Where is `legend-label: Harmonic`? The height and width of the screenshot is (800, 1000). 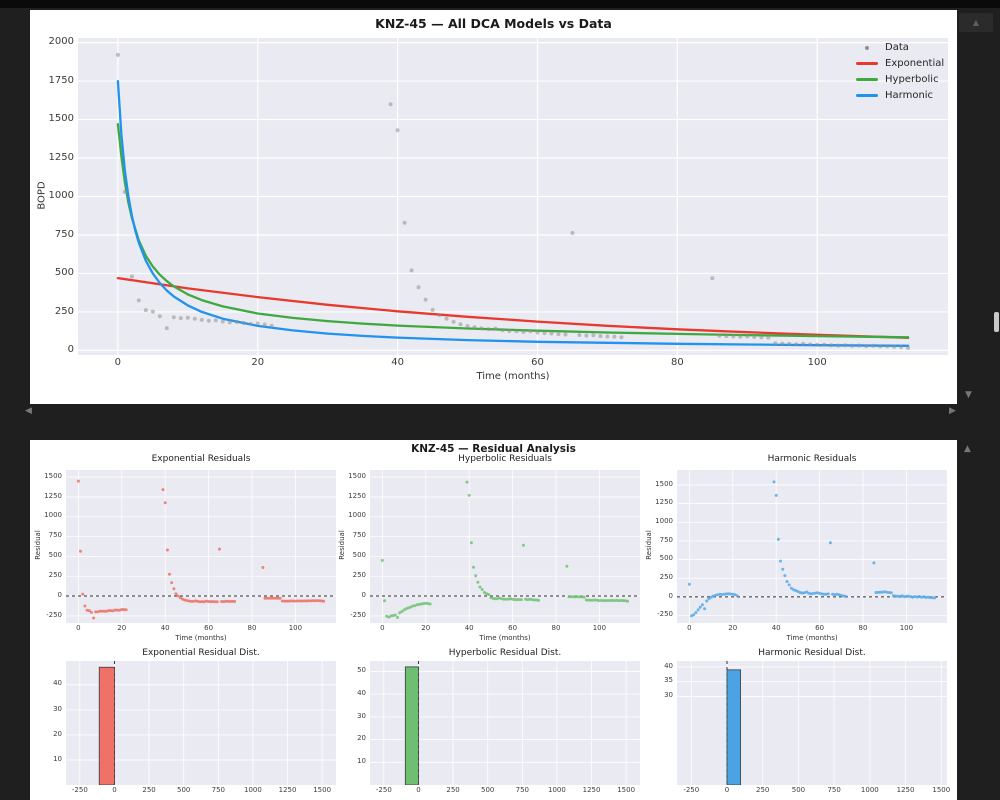 legend-label: Harmonic is located at coordinates (909, 95).